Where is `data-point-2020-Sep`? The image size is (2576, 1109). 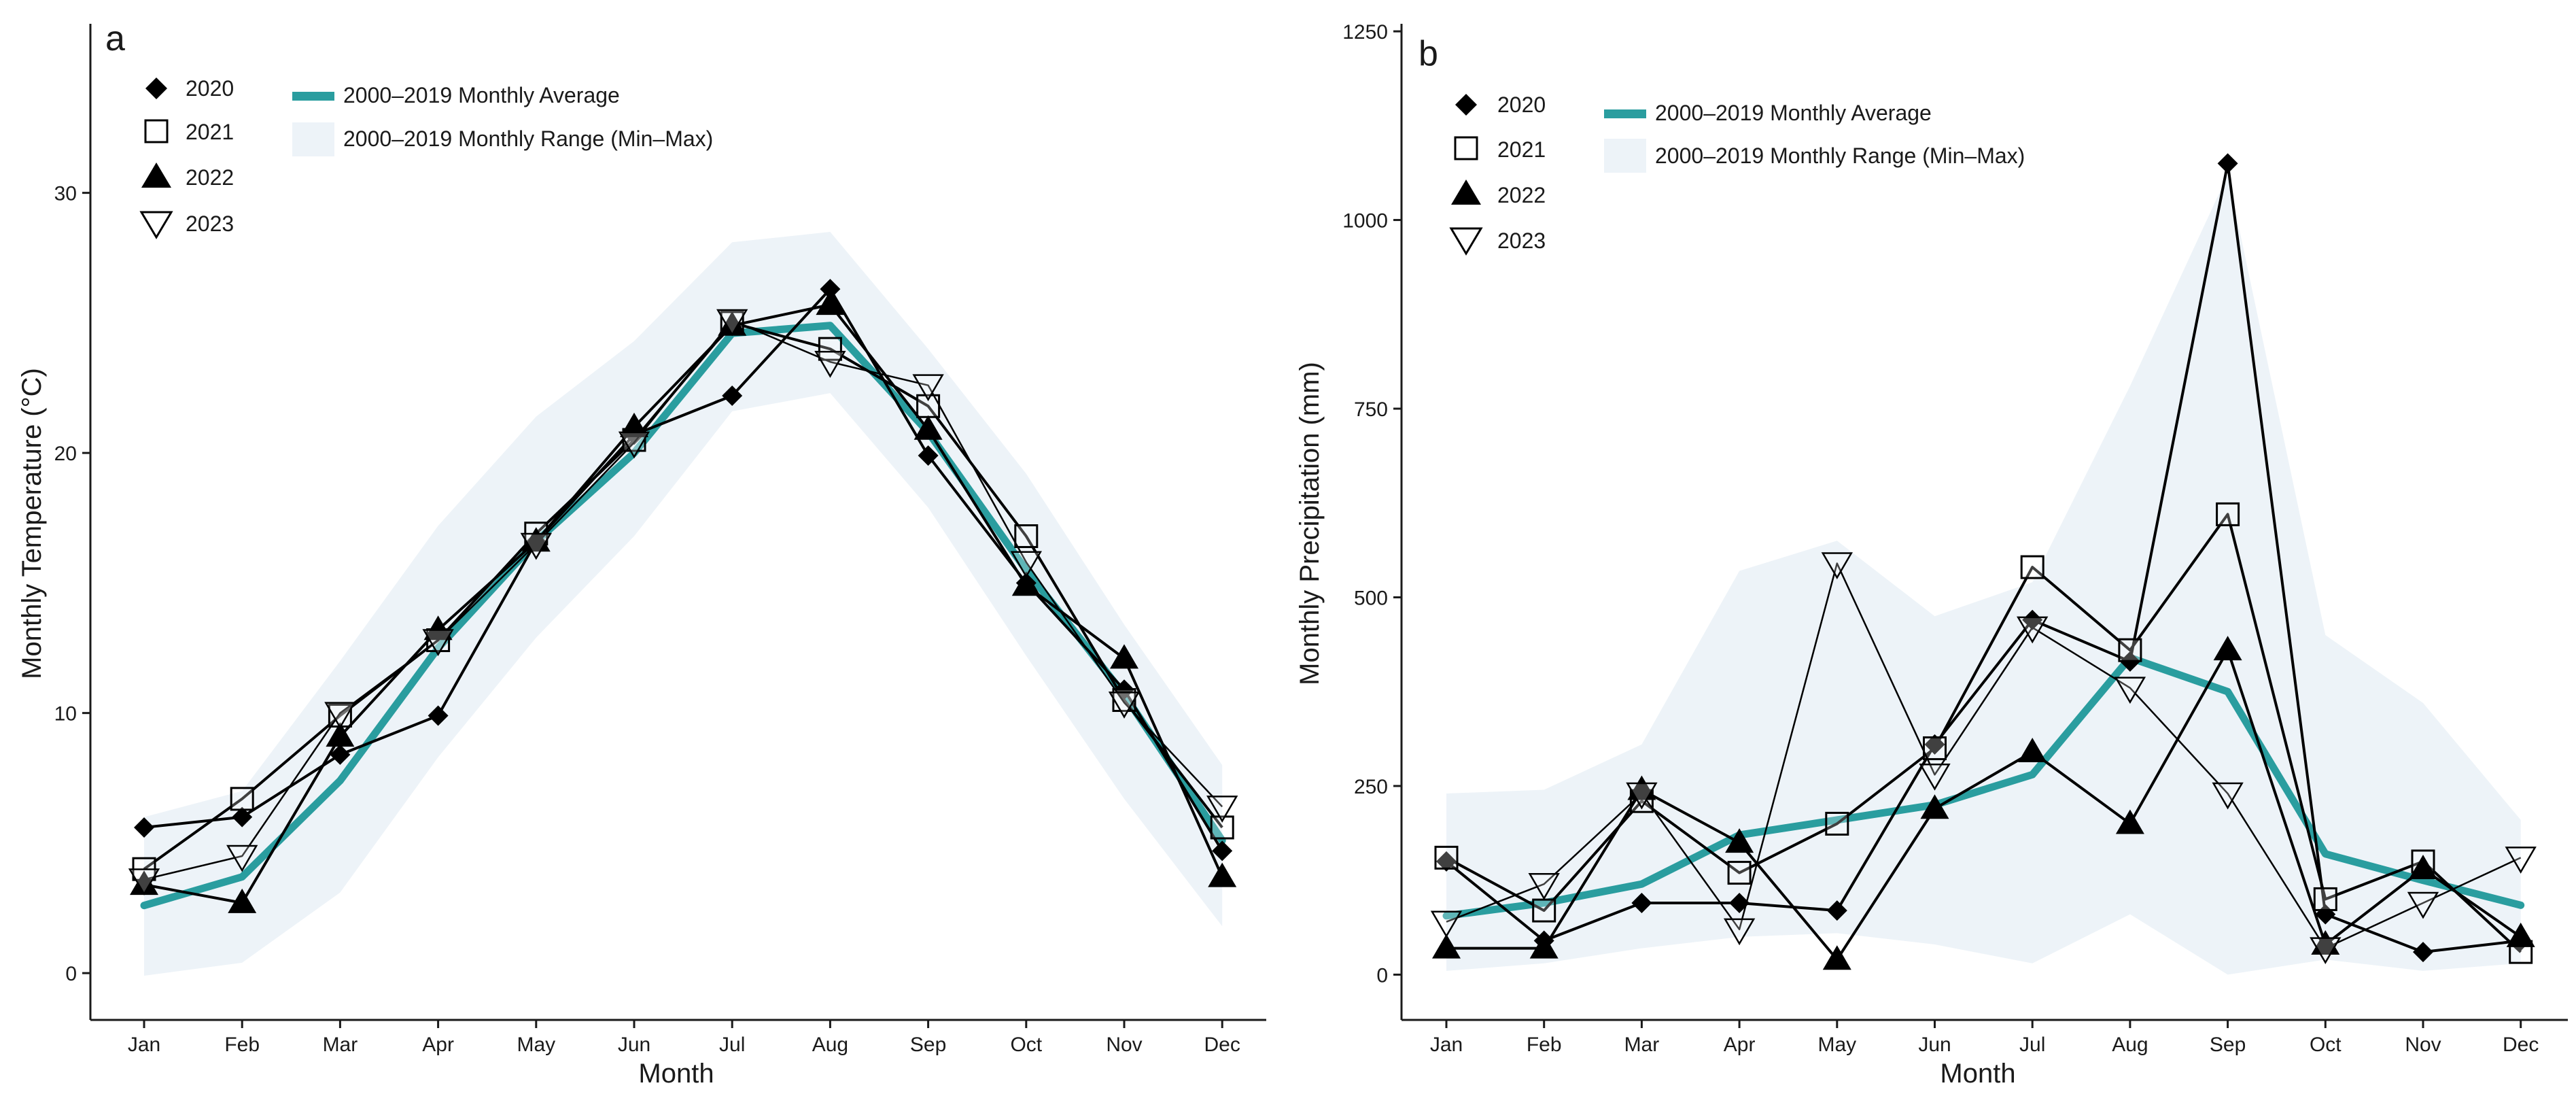
data-point-2020-Sep is located at coordinates (2227, 163).